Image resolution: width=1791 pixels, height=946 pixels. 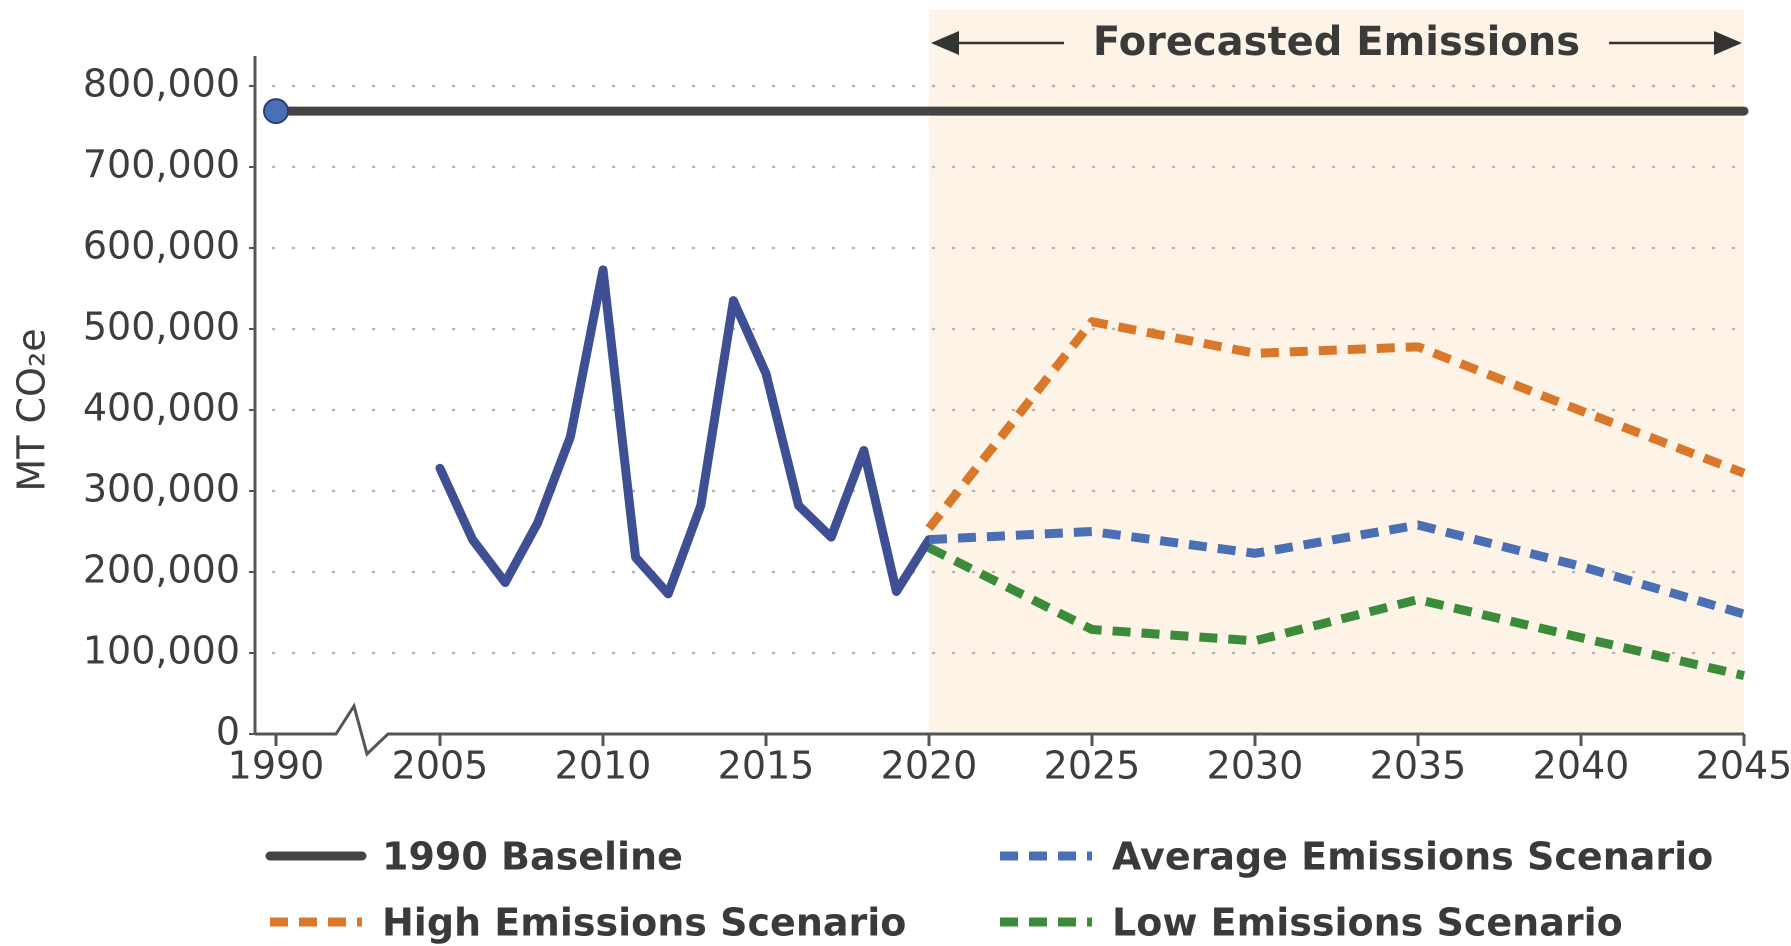 I want to click on y-tick-label: 600,000, so click(x=161, y=246).